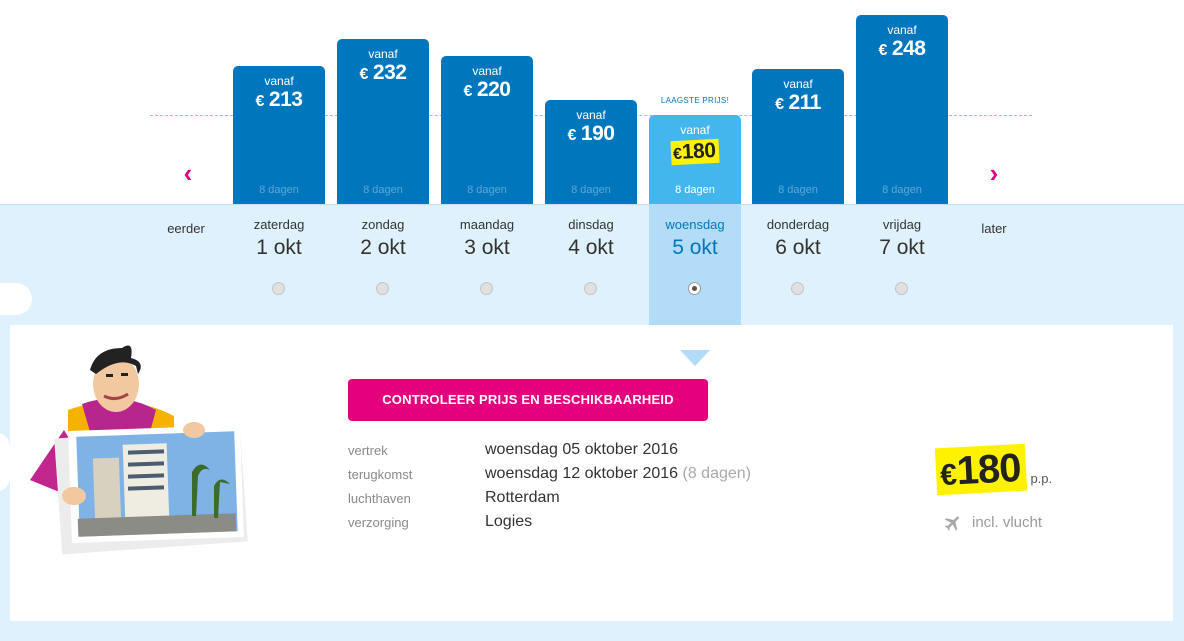 Image resolution: width=1184 pixels, height=641 pixels. Describe the element at coordinates (1007, 522) in the screenshot. I see `flight-label: incl. vlucht` at that location.